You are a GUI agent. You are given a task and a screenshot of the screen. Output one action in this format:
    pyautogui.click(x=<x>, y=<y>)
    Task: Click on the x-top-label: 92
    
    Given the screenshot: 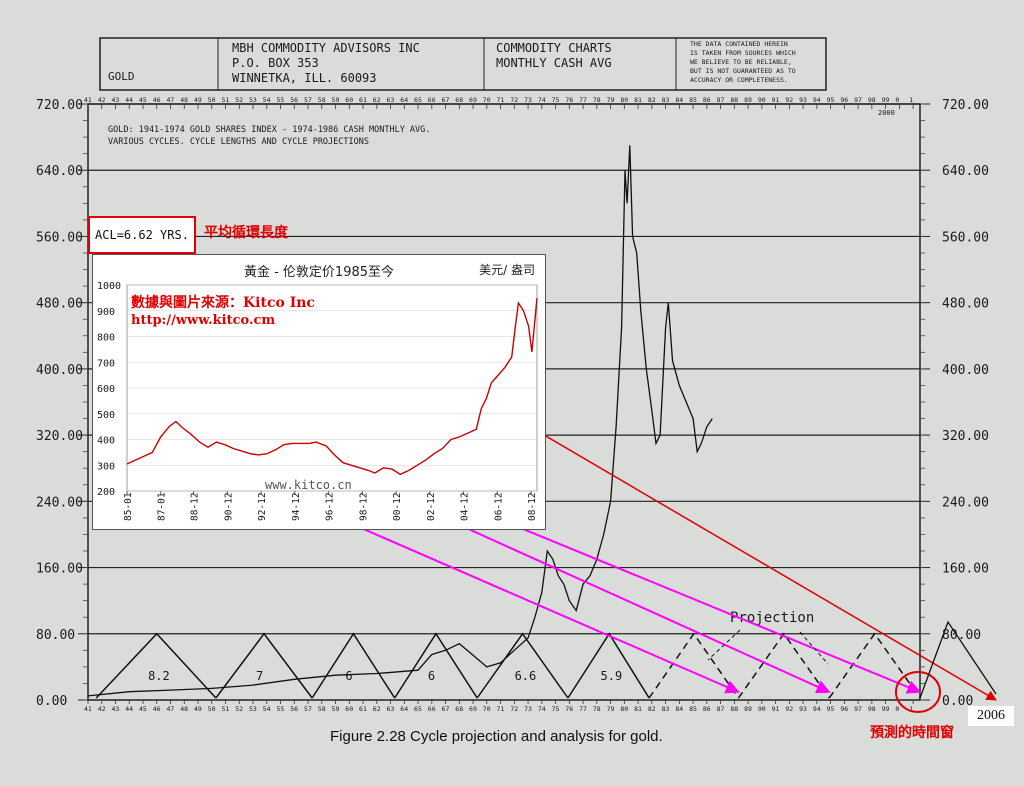 What is the action you would take?
    pyautogui.click(x=789, y=100)
    